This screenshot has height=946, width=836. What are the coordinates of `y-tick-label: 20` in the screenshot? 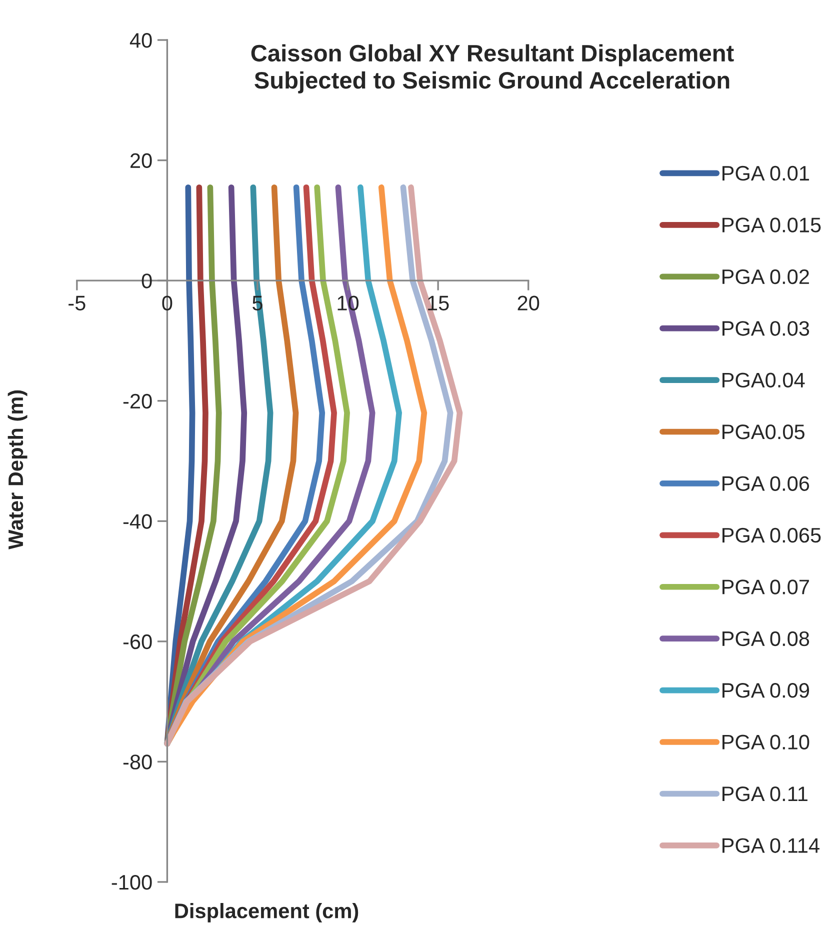 It's located at (141, 160).